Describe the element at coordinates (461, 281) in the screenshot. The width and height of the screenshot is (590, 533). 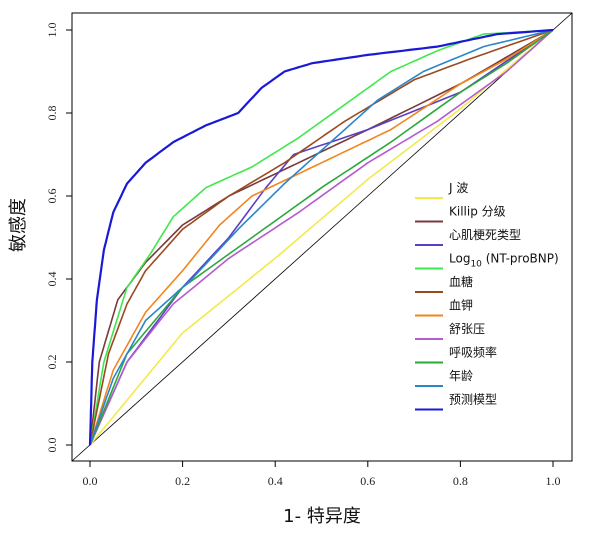
I see `legend-label: 血糖` at that location.